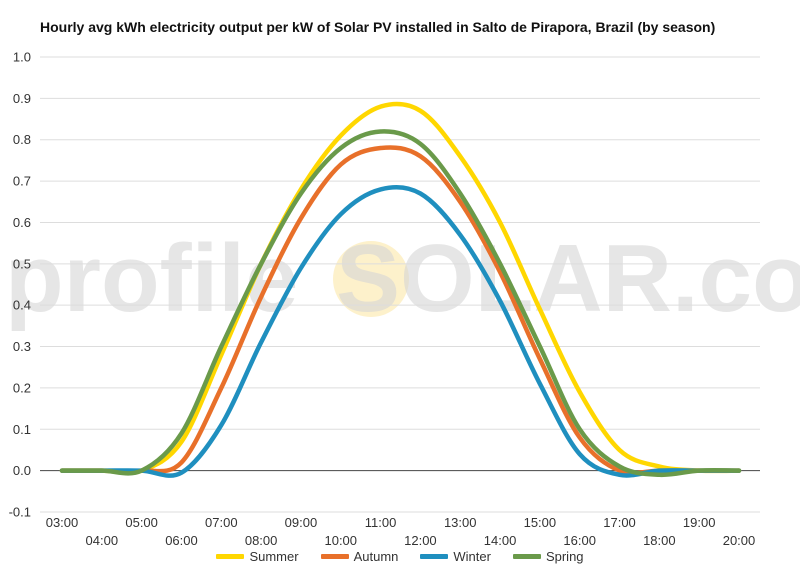  I want to click on legend-label: Spring, so click(564, 556).